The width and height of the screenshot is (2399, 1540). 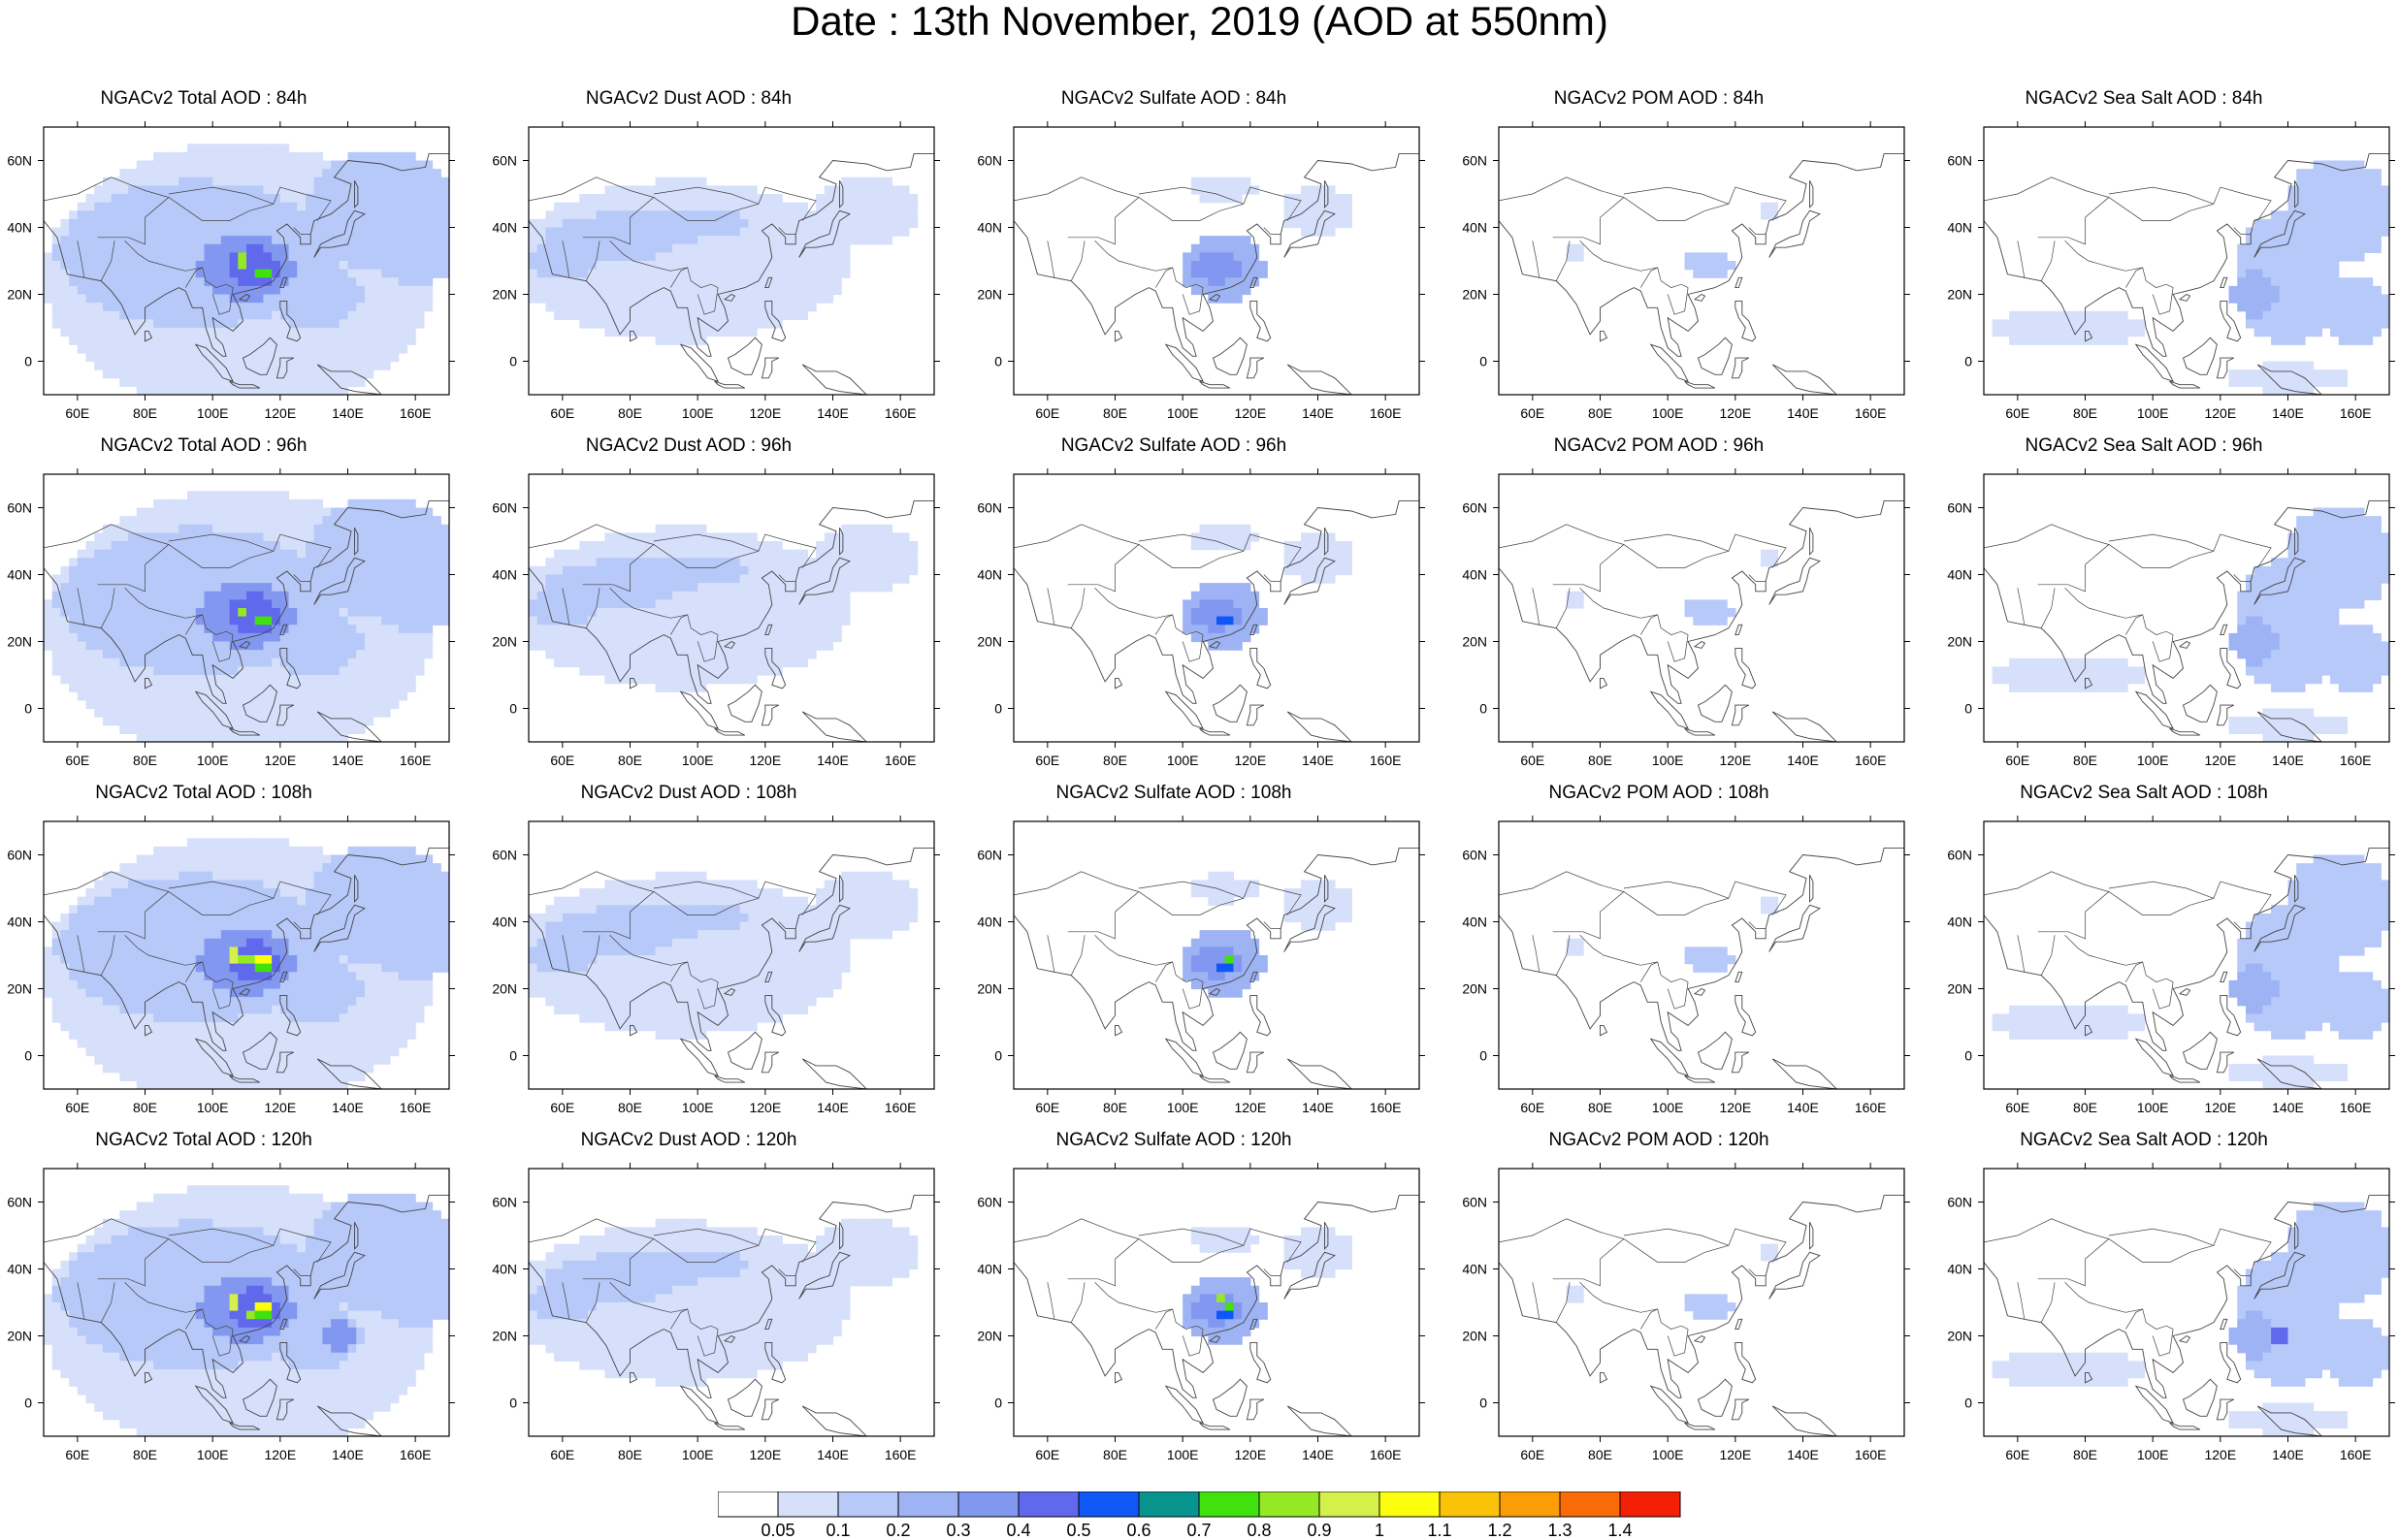 What do you see at coordinates (247, 589) in the screenshot?
I see `coastline-eurasia` at bounding box center [247, 589].